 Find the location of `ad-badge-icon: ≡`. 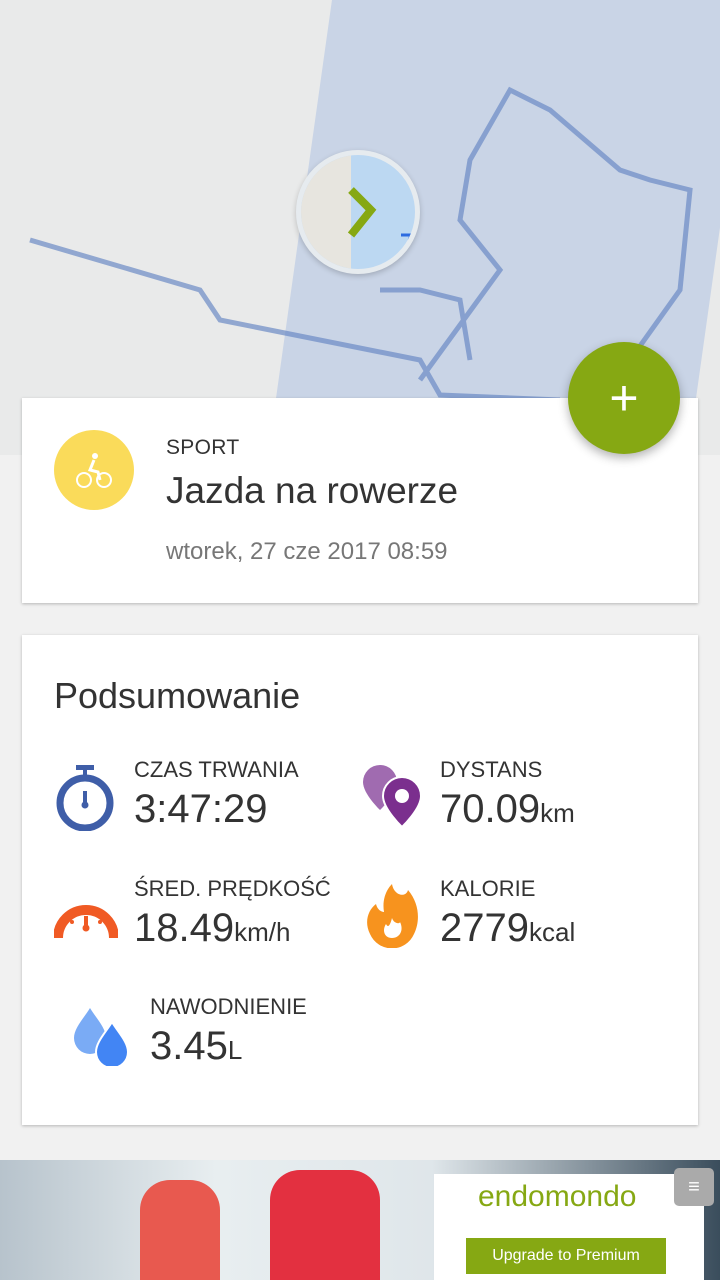

ad-badge-icon: ≡ is located at coordinates (694, 1187).